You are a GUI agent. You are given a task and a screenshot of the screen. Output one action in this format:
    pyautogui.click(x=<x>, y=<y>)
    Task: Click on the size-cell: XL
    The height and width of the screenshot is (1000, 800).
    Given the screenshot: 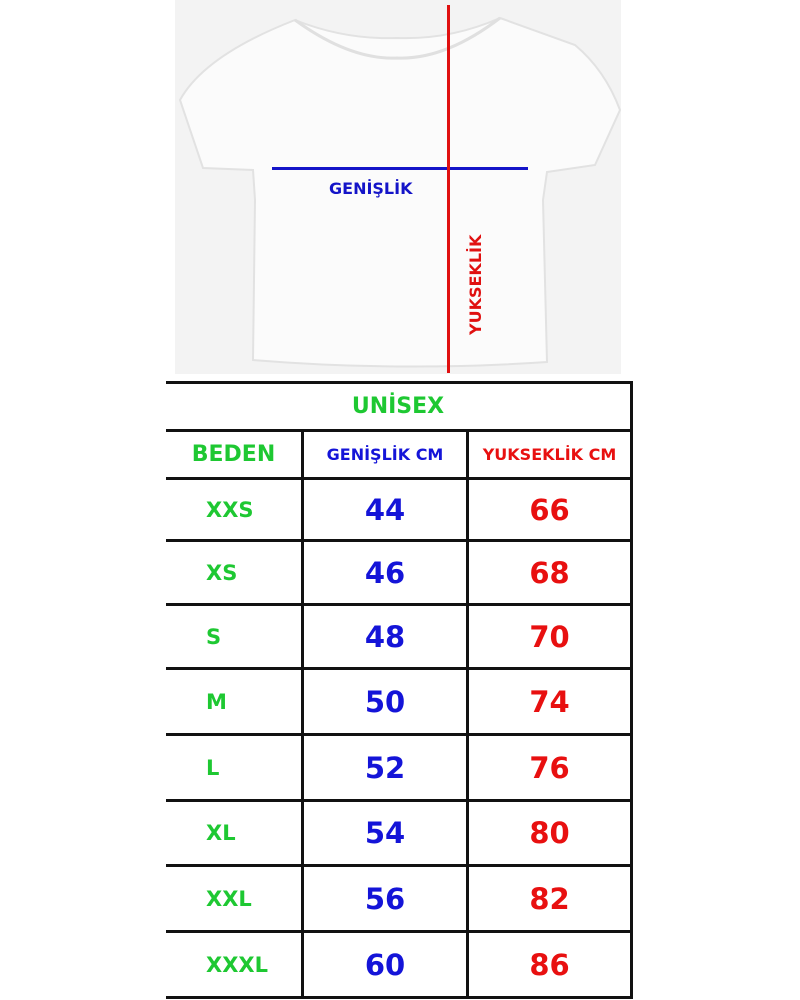 What is the action you would take?
    pyautogui.click(x=221, y=833)
    